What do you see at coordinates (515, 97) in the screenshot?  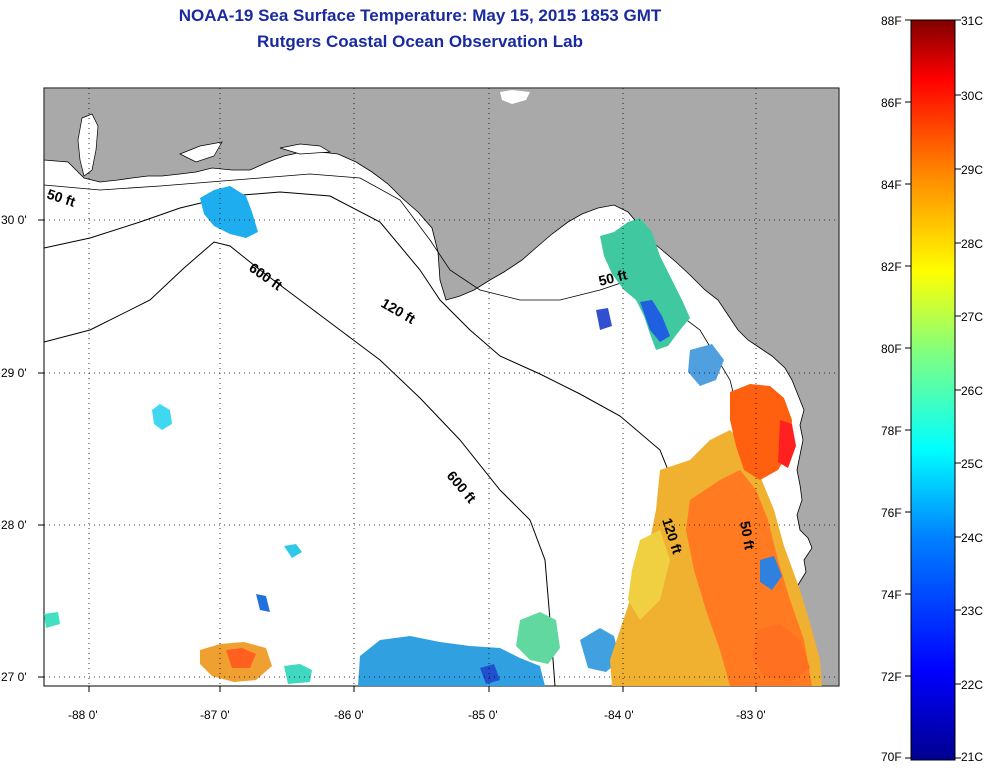 I see `lake` at bounding box center [515, 97].